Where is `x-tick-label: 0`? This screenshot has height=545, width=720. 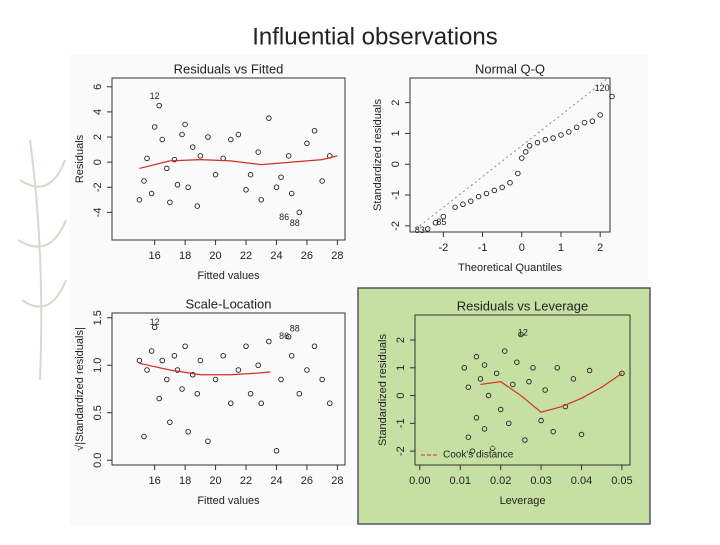
x-tick-label: 0 is located at coordinates (522, 248).